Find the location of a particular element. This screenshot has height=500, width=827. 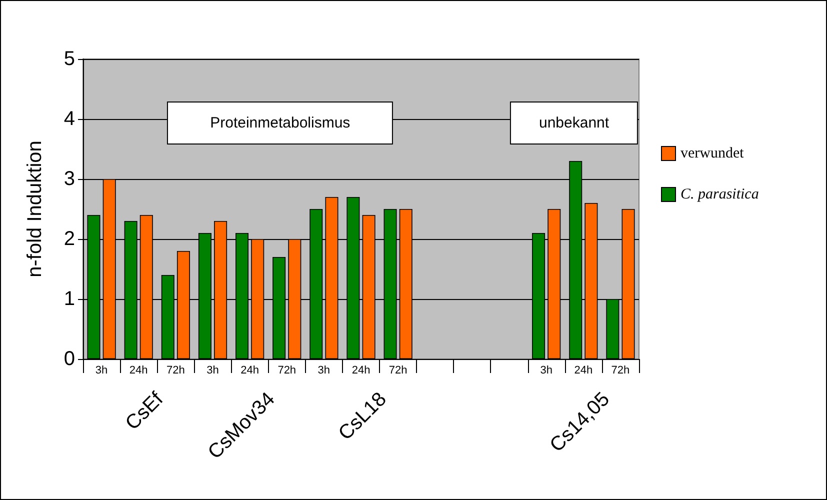

y-tick-label: 4 is located at coordinates (69, 119).